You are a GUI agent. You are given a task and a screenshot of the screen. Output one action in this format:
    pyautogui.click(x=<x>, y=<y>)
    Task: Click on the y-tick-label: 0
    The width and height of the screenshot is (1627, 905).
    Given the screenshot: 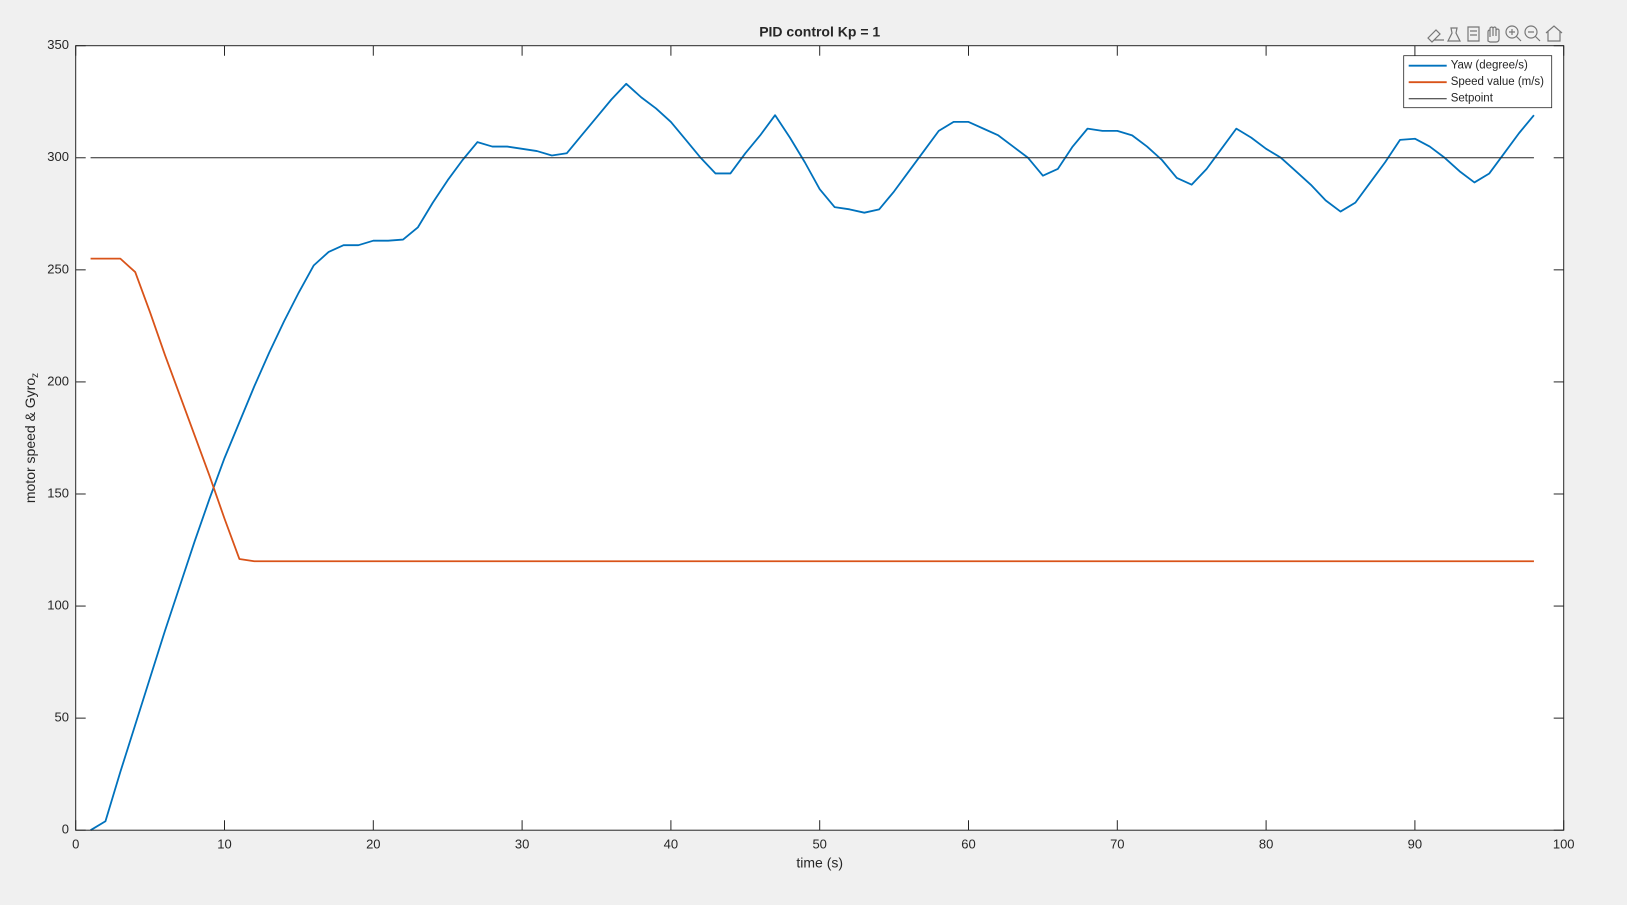 What is the action you would take?
    pyautogui.click(x=65, y=829)
    